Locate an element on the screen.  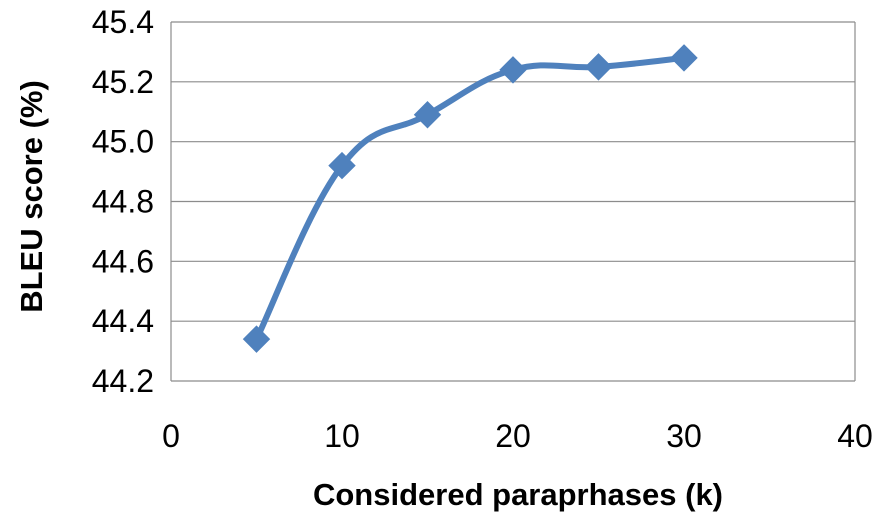
y-tick-label: 44.2 is located at coordinates (123, 381).